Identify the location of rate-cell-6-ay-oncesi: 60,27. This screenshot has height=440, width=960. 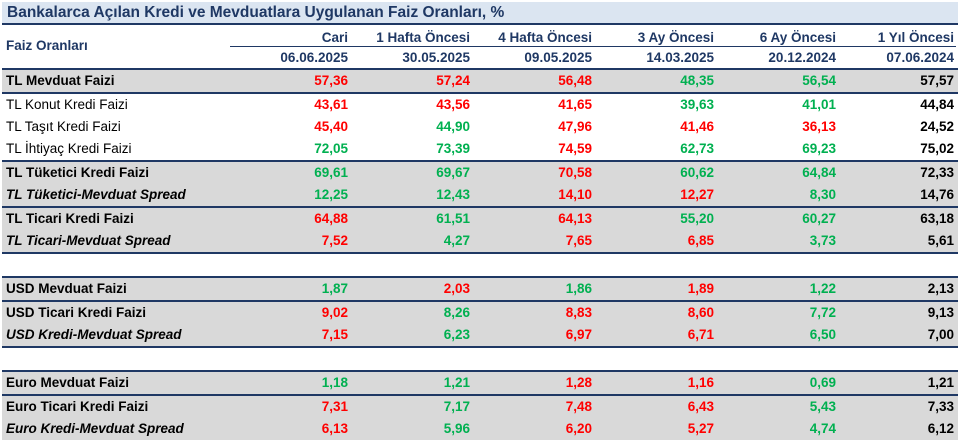
(779, 218).